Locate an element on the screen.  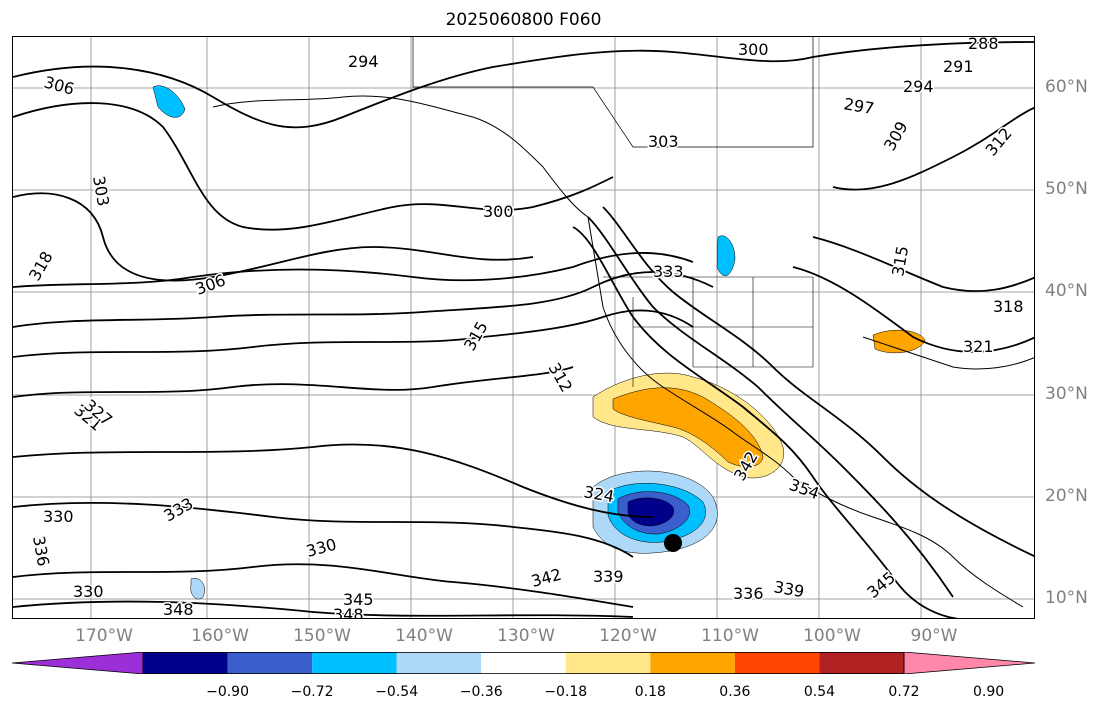
colorbar-tick-label: −0.36 is located at coordinates (481, 692).